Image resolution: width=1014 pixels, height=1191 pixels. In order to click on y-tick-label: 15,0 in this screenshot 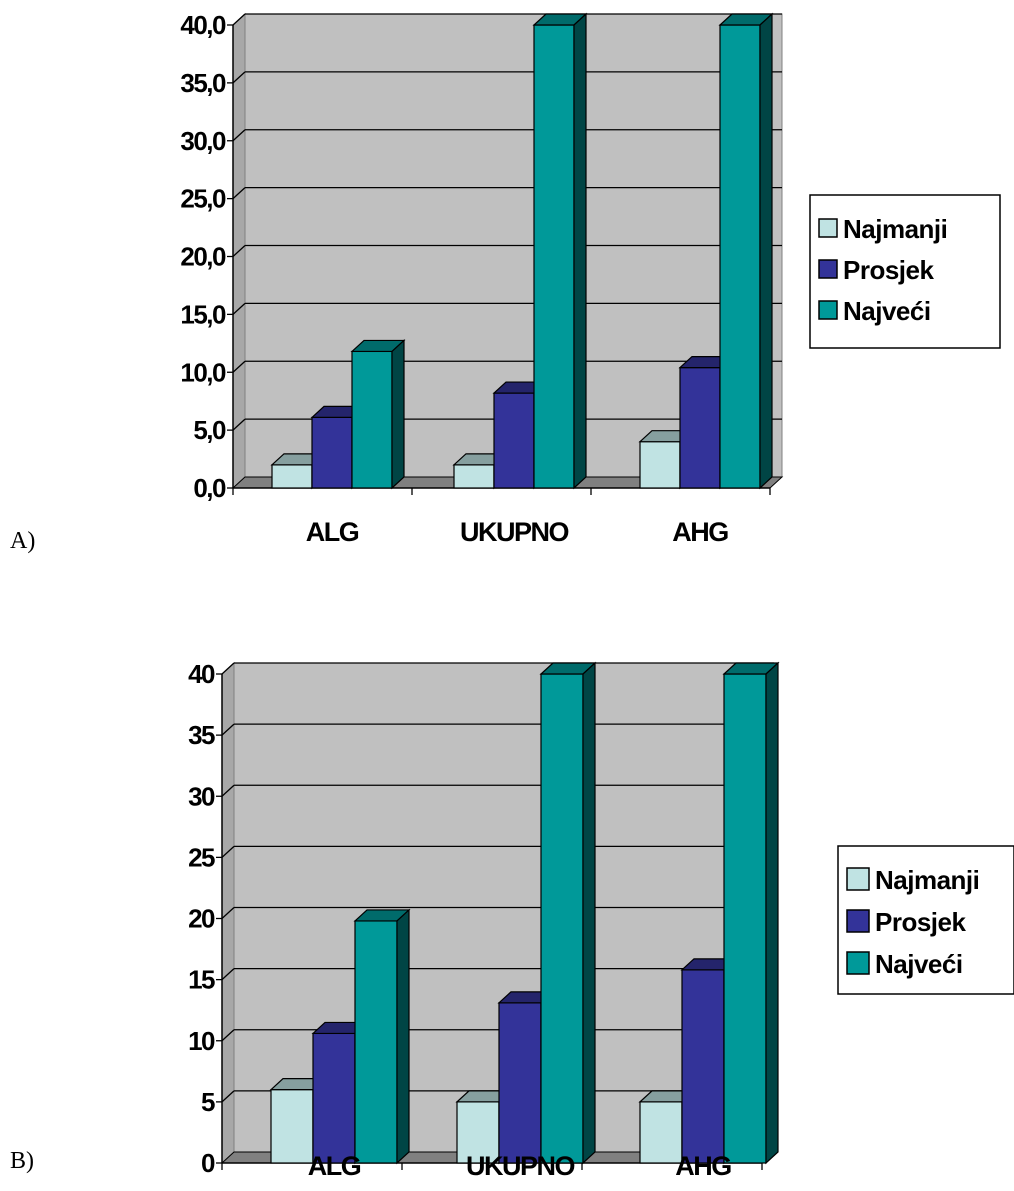, I will do `click(203, 314)`.